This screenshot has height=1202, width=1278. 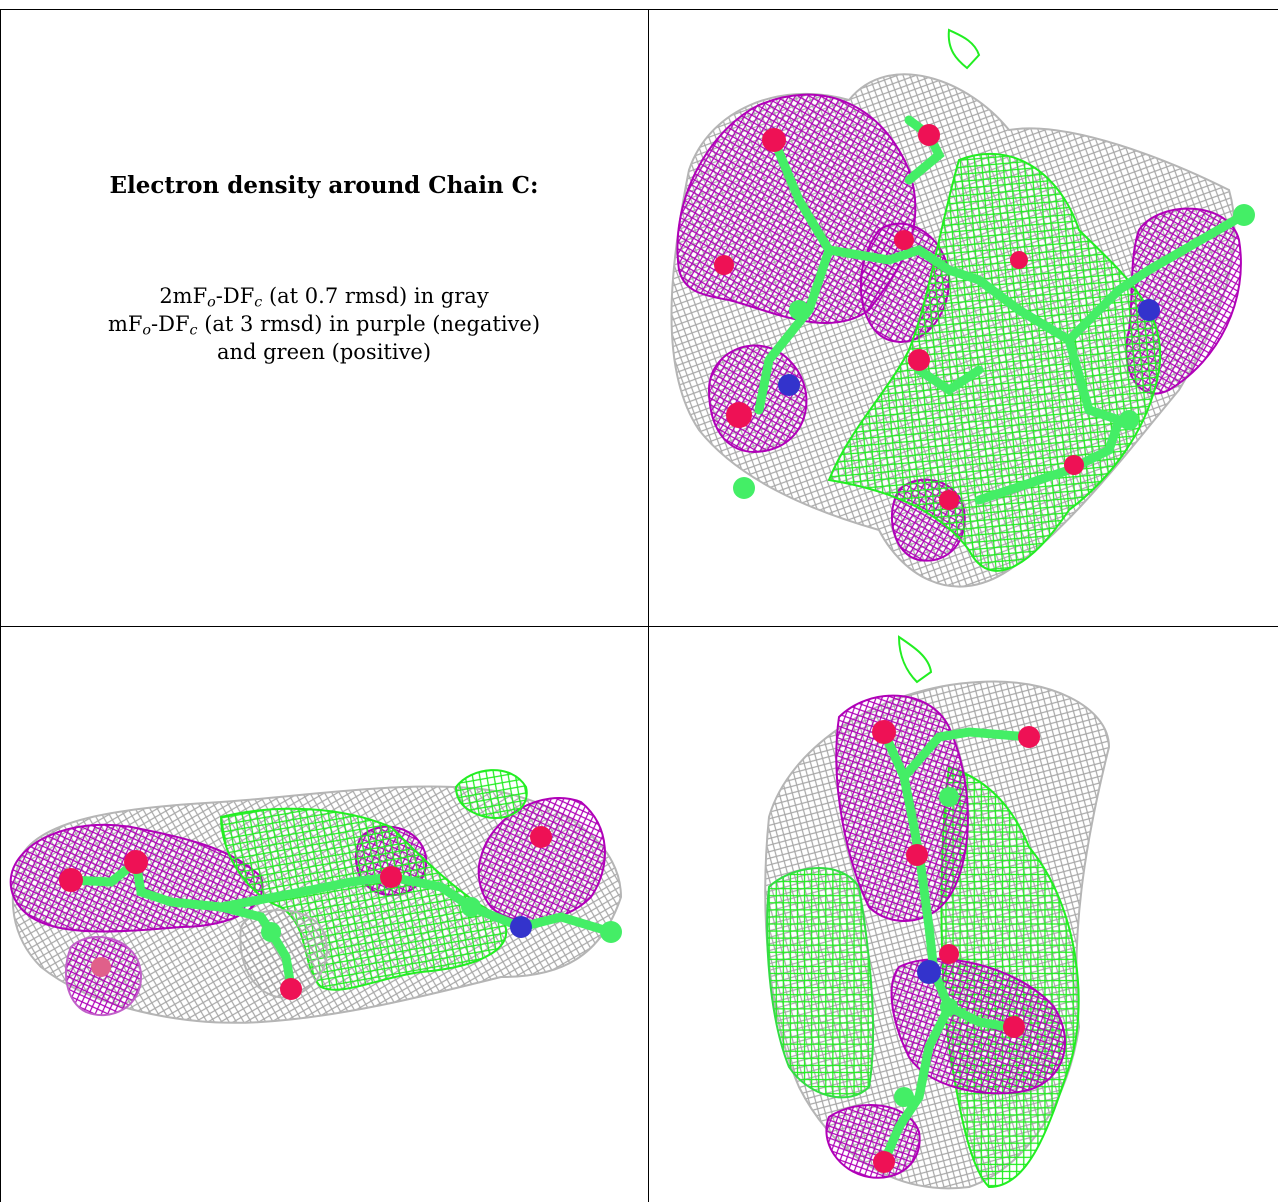 I want to click on table-border-top, so click(x=639, y=9).